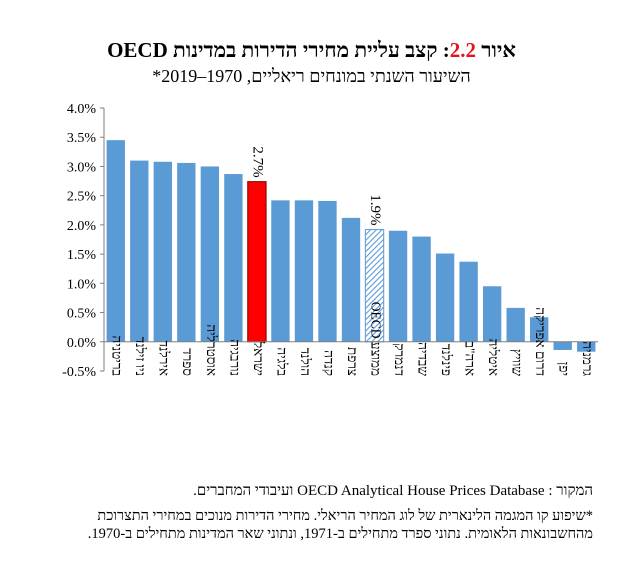 The image size is (623, 582). Describe the element at coordinates (257, 161) in the screenshot. I see `israel-data-label: 2.7%` at that location.